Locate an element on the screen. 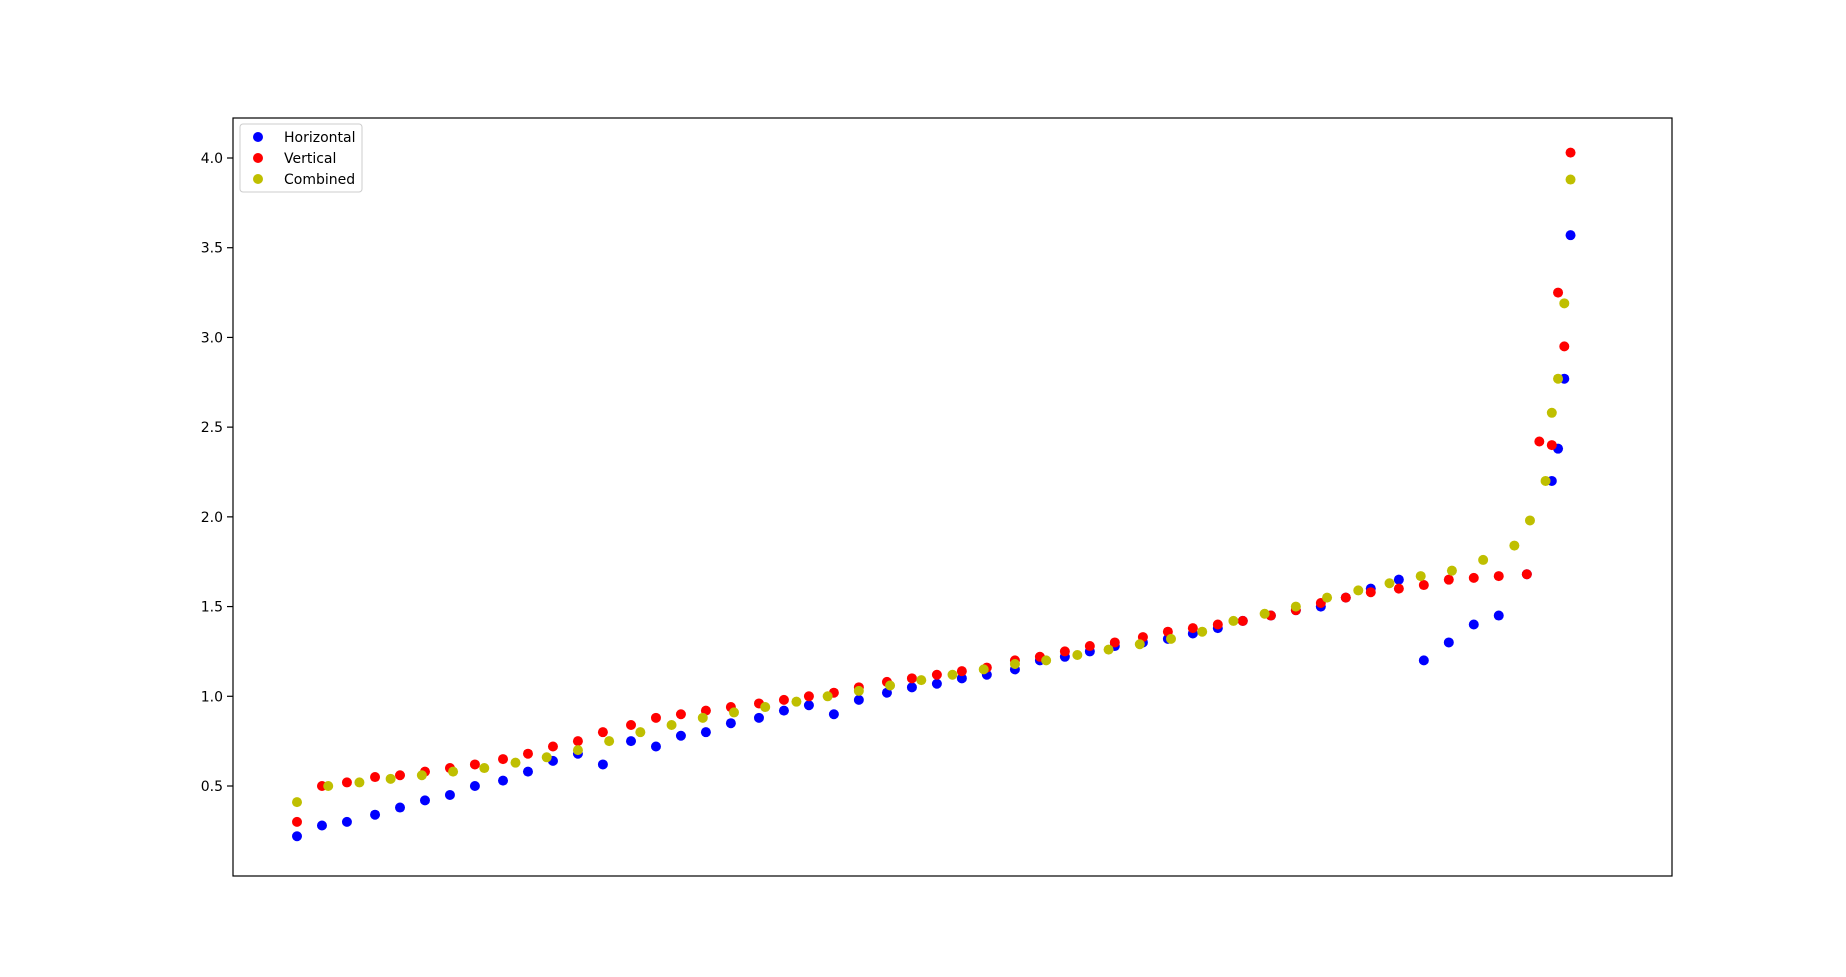 This screenshot has height=977, width=1846. y-tick-label: 4.0 is located at coordinates (212, 159).